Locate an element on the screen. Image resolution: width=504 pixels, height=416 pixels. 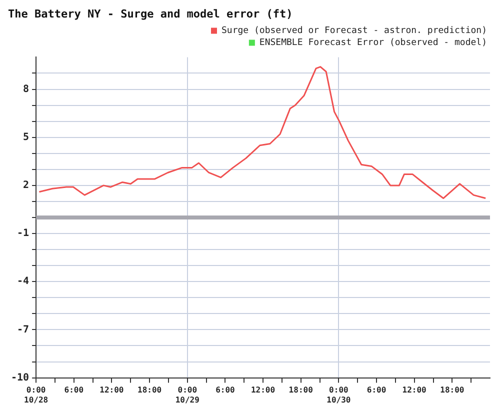
y-tick-label: -7 is located at coordinates (23, 330).